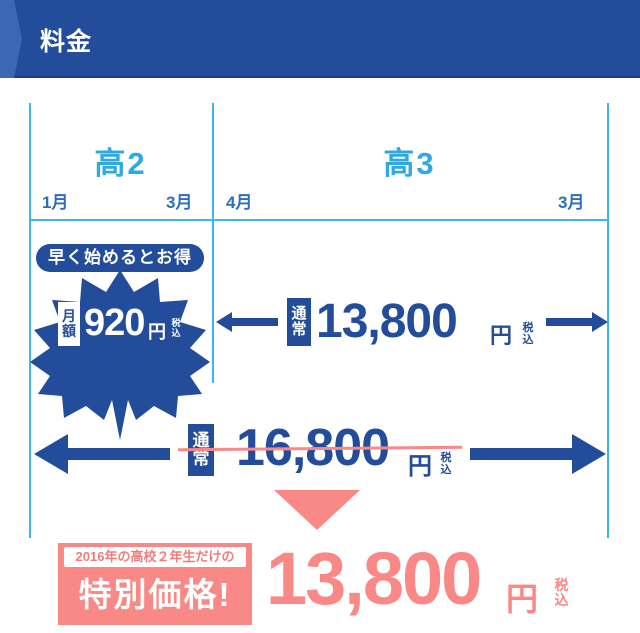 This screenshot has width=640, height=633. I want to click on monthly-badge-char: 月, so click(69, 316).